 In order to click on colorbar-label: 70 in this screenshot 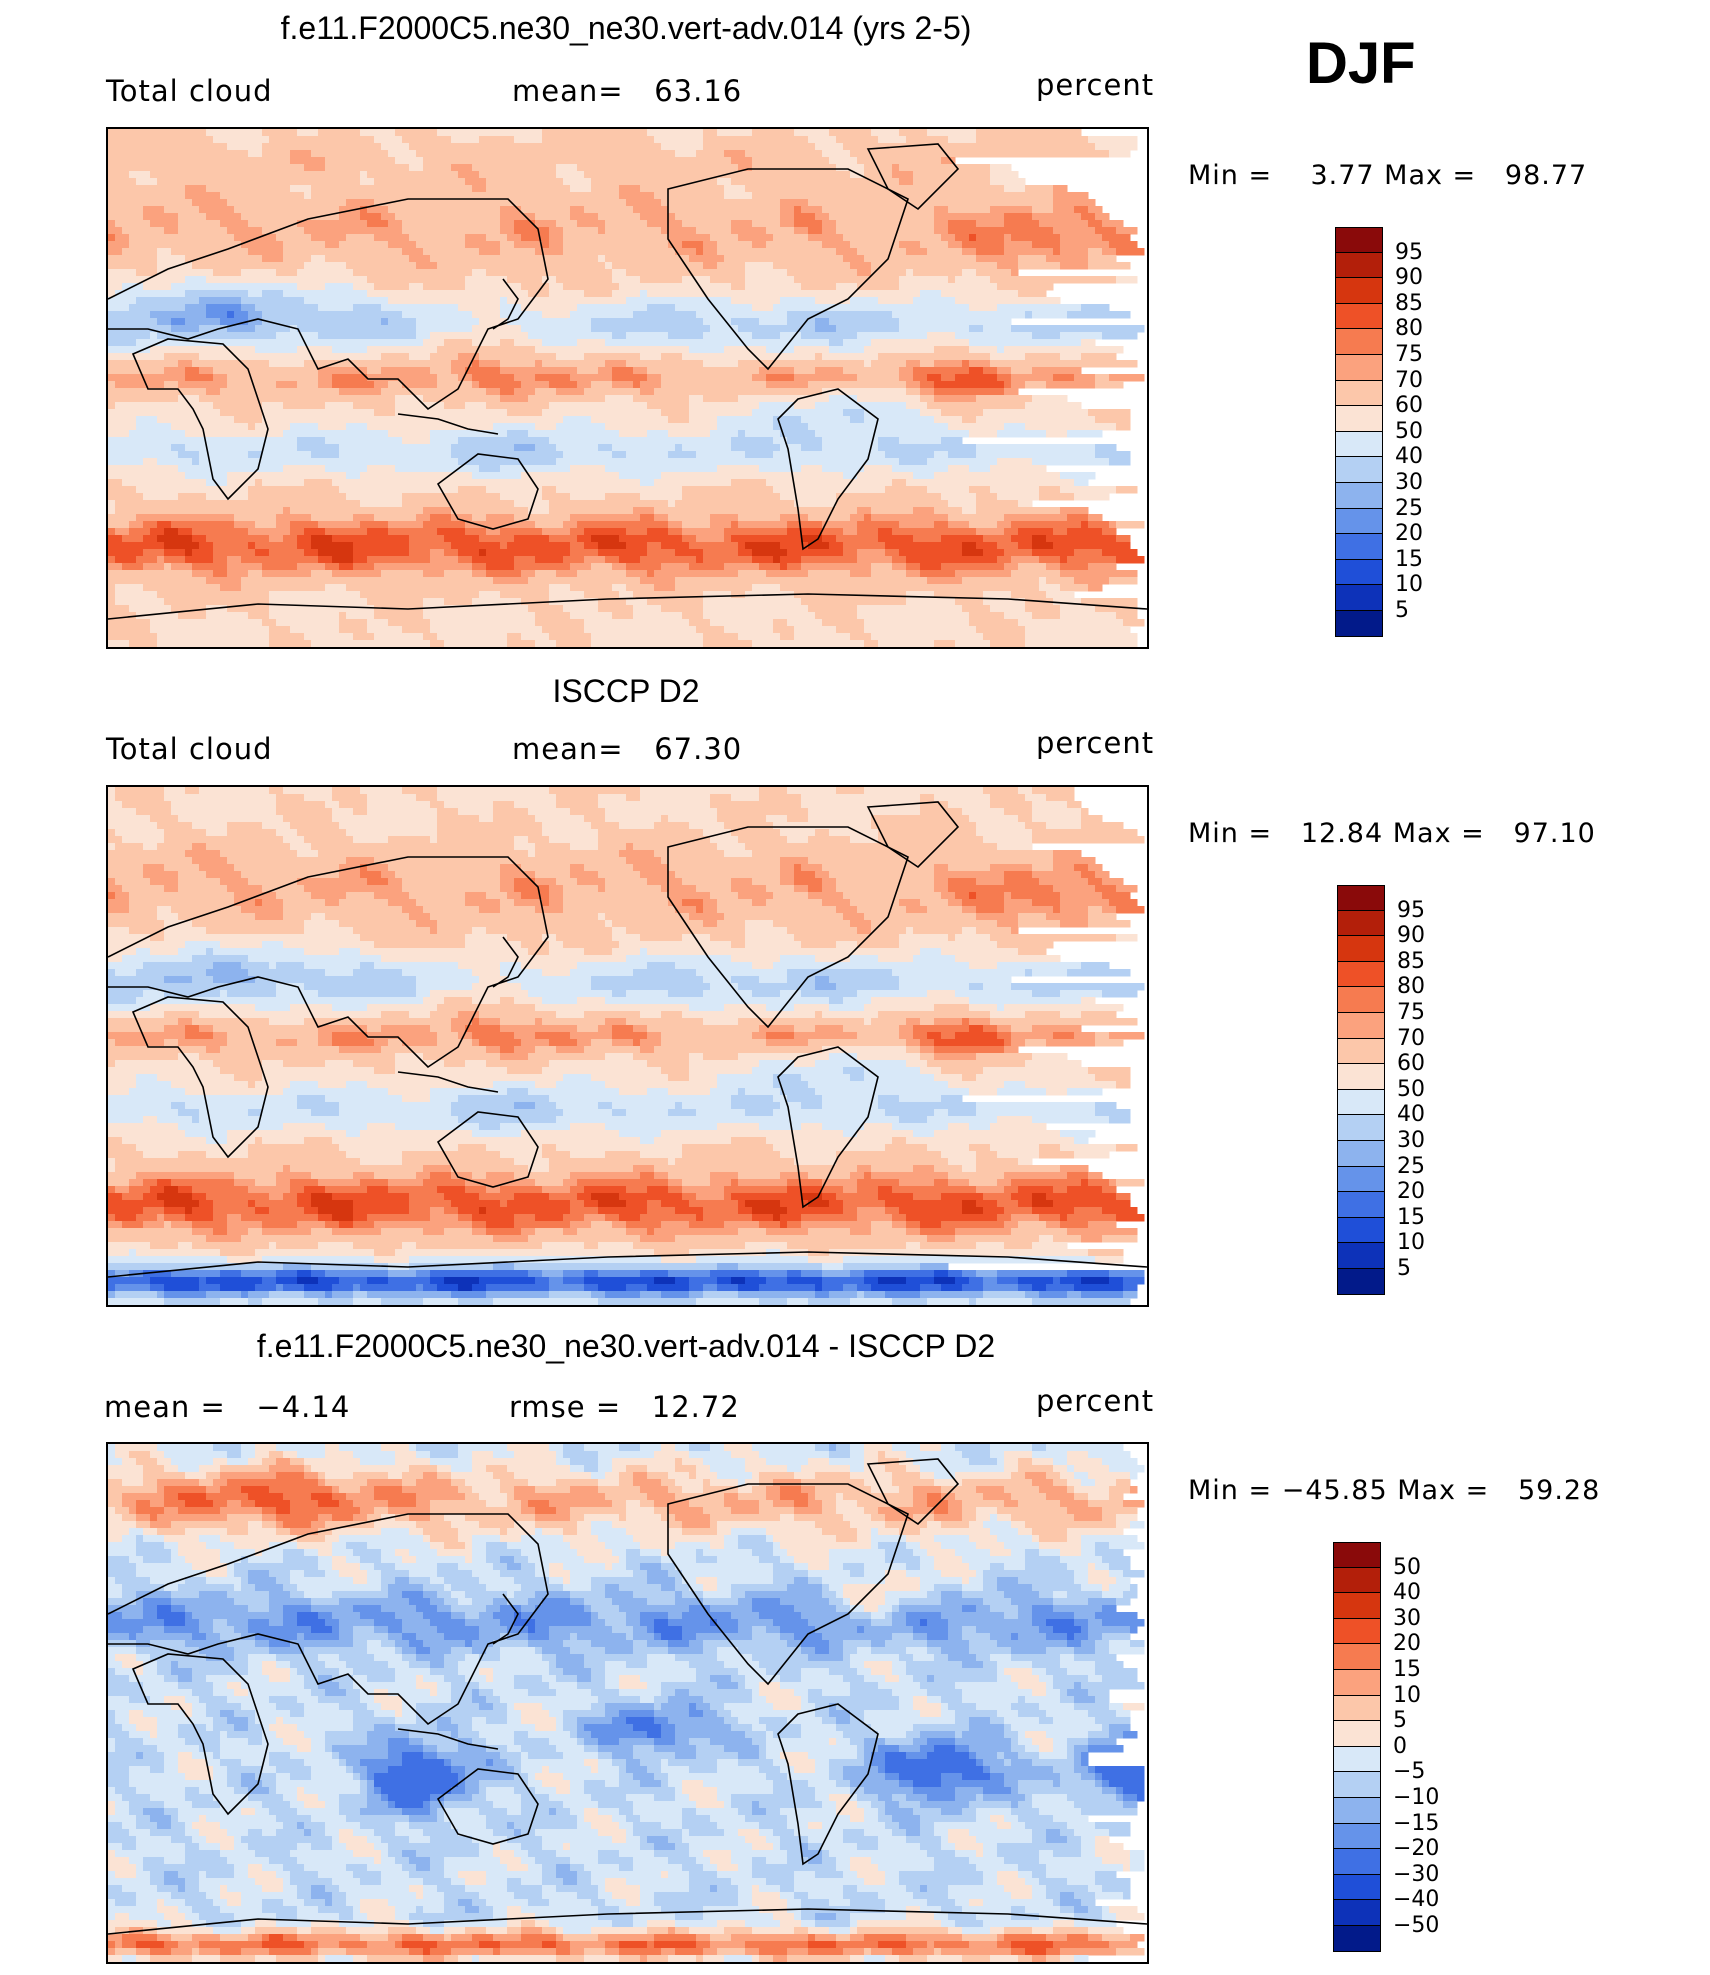, I will do `click(1411, 1038)`.